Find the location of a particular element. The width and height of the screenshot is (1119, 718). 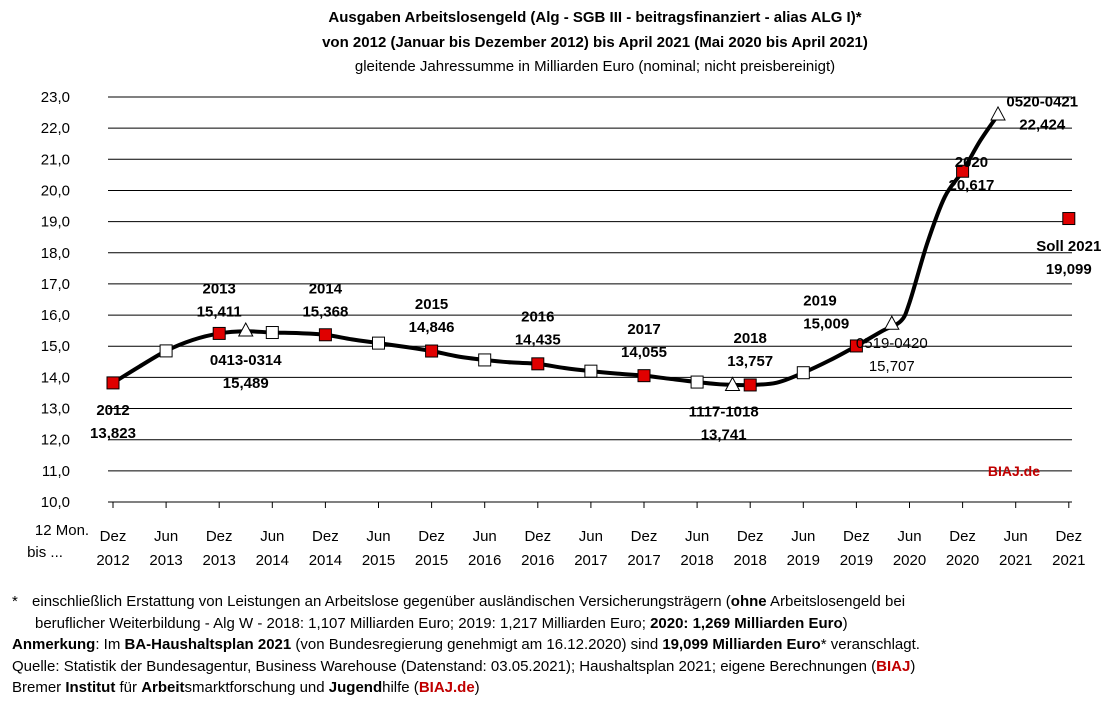

institute-text-e: smarktforschung und is located at coordinates (256, 687).